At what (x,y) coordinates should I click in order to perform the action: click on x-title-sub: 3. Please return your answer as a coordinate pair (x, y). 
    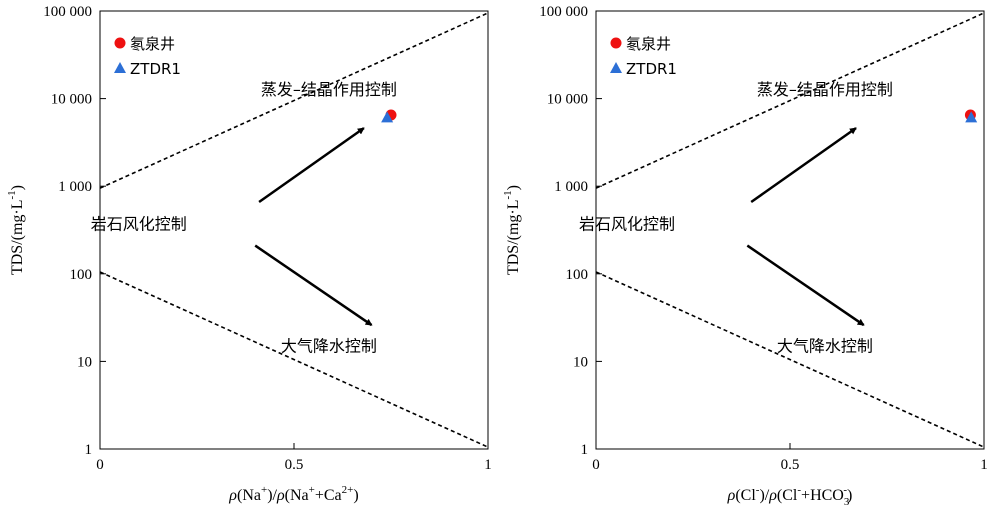
    Looking at the image, I should click on (847, 502).